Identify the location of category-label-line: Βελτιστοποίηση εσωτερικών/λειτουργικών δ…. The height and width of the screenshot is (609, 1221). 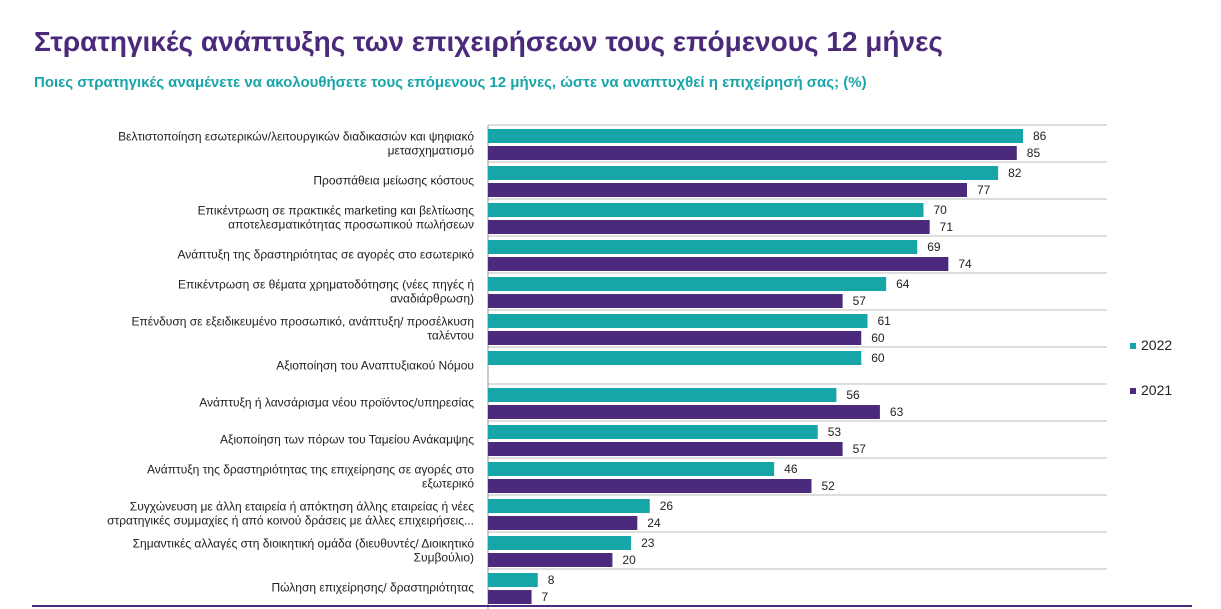
(296, 137).